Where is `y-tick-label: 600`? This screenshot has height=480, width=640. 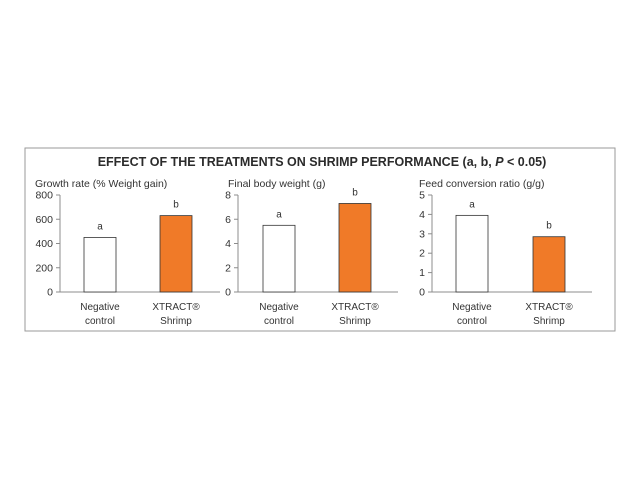
y-tick-label: 600 is located at coordinates (44, 220).